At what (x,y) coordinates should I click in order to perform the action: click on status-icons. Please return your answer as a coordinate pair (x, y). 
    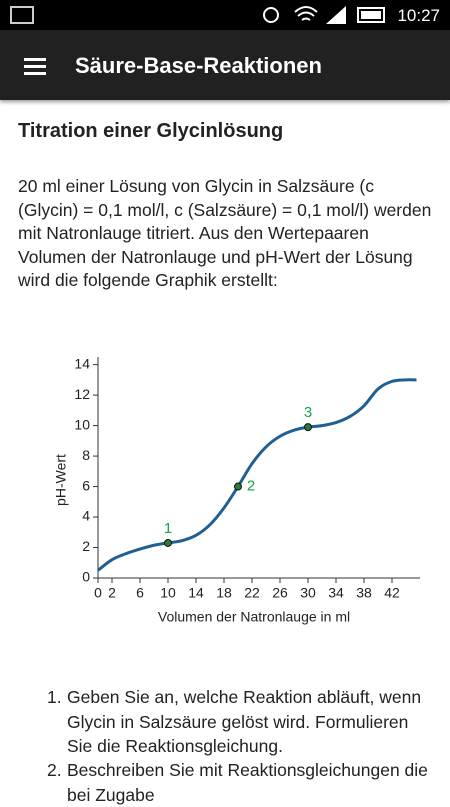
    Looking at the image, I should click on (197, 15).